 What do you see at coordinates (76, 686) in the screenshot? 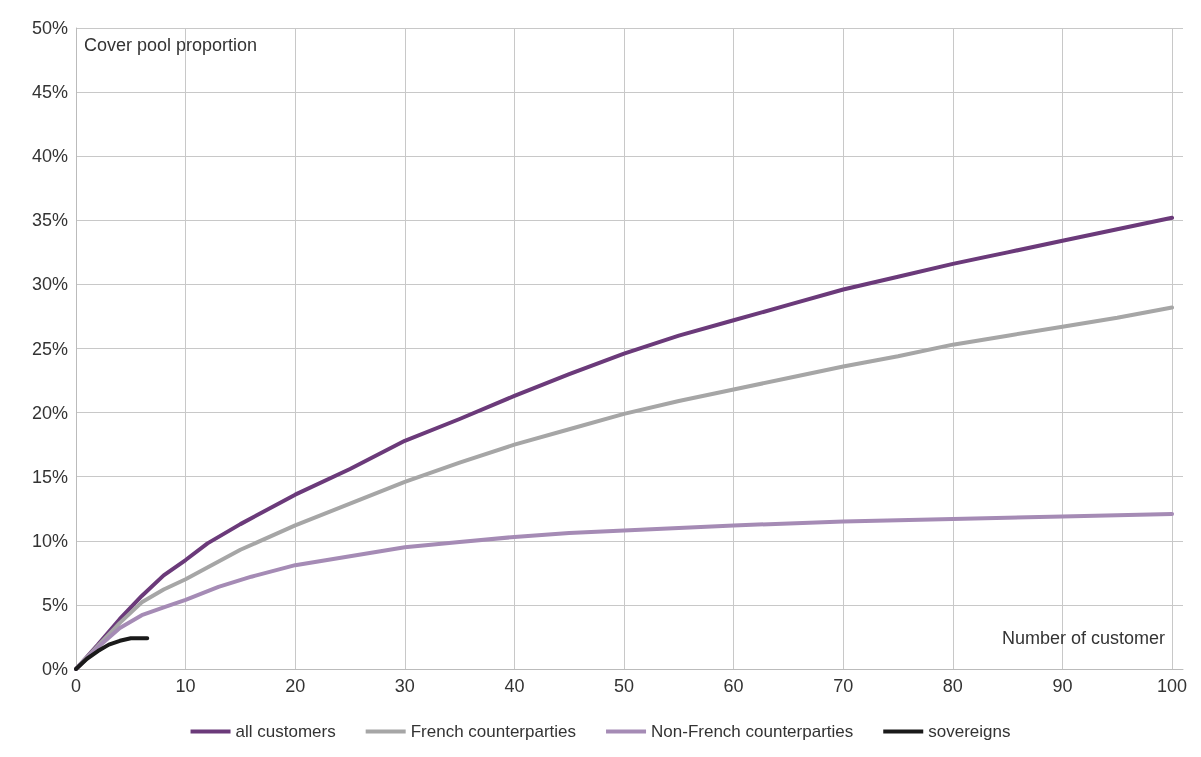
I see `x-tick-label: 0` at bounding box center [76, 686].